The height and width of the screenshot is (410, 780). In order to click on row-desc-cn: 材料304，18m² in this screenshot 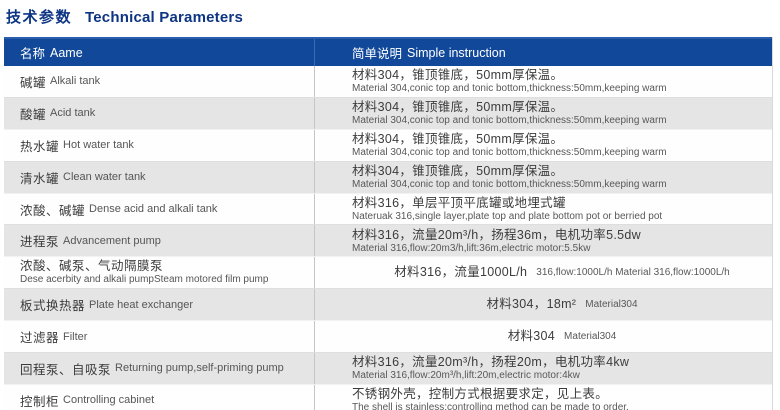, I will do `click(531, 304)`.